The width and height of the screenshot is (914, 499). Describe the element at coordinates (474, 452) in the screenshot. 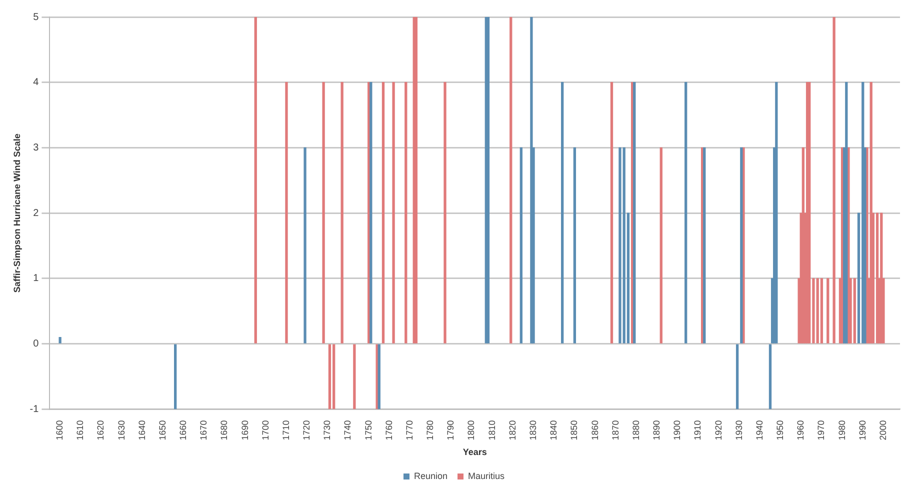

I see `x-axis-title: Years` at that location.